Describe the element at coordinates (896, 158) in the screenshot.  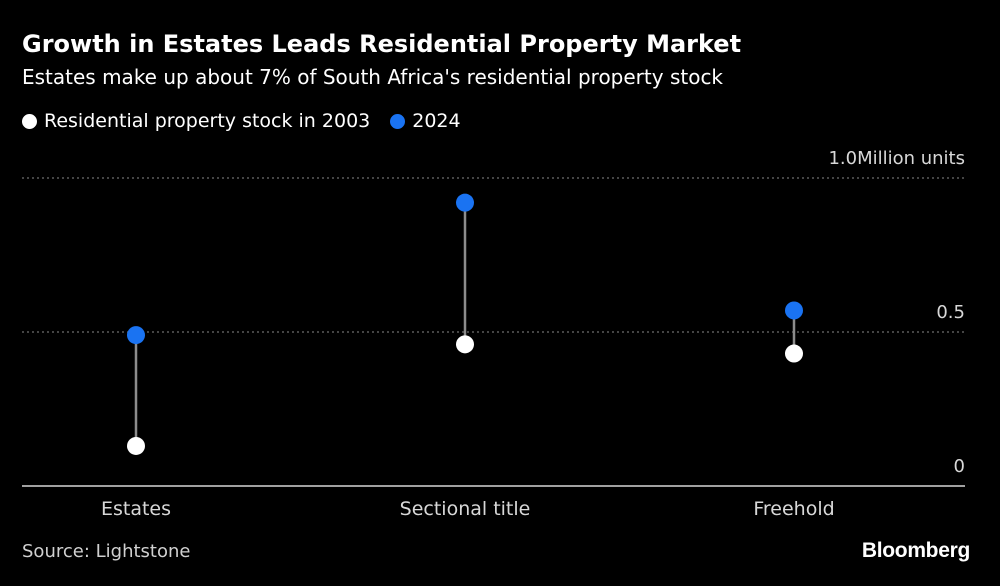
I see `y-tick-label: 1.0Million units` at that location.